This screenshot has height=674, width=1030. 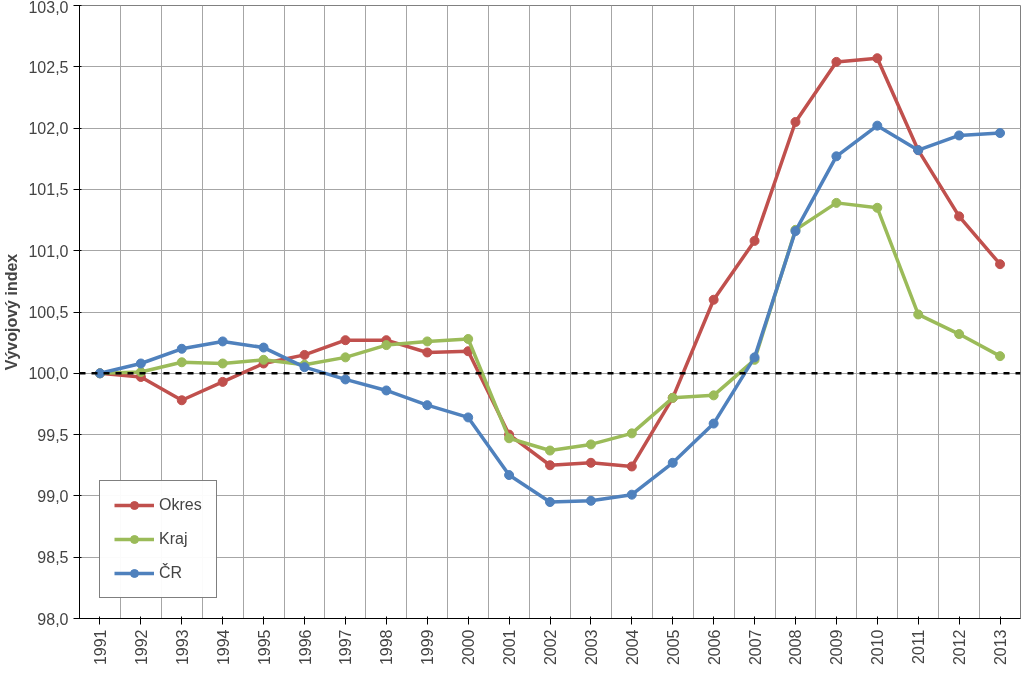 I want to click on legend-label: Okres, so click(x=180, y=505).